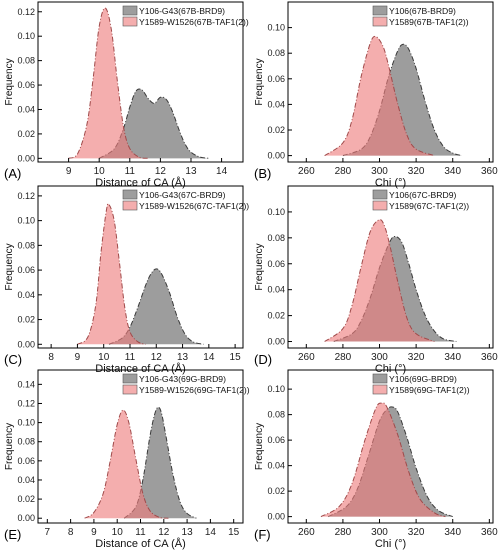  I want to click on x-tick-label: 340, so click(452, 357).